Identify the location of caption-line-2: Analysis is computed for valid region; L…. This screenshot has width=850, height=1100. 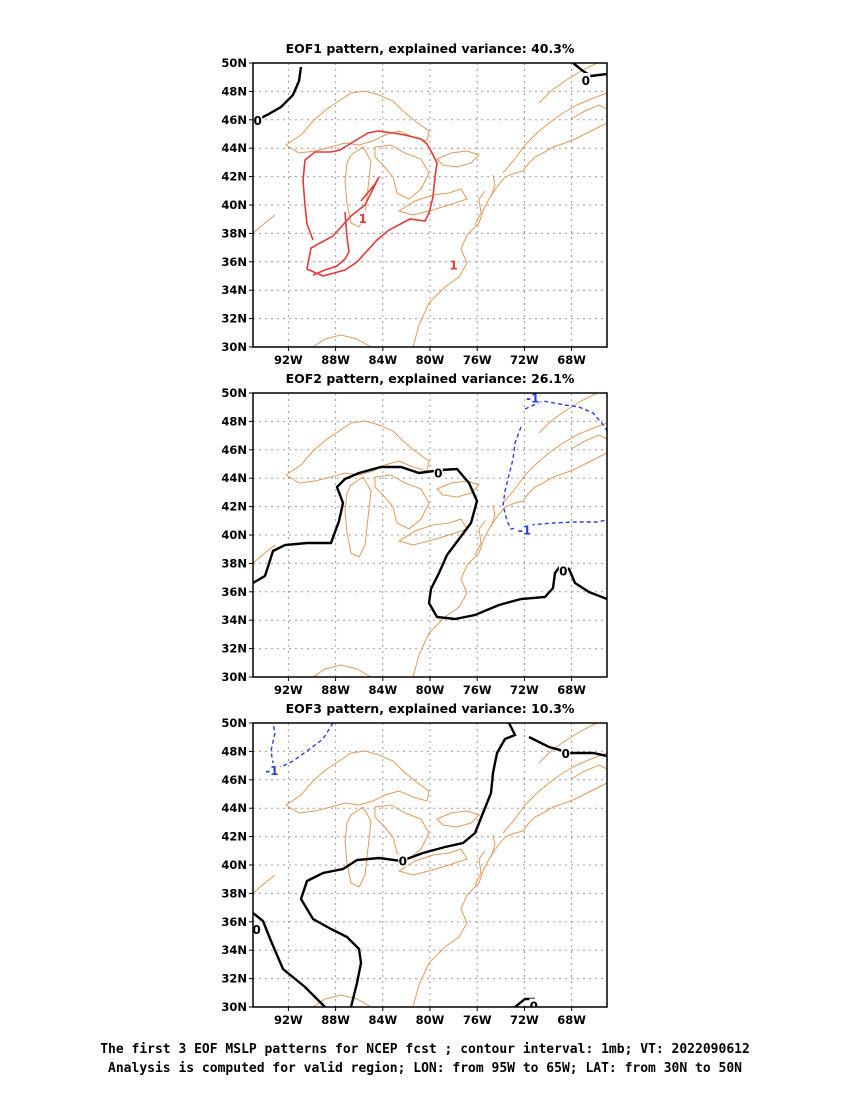
(425, 1068).